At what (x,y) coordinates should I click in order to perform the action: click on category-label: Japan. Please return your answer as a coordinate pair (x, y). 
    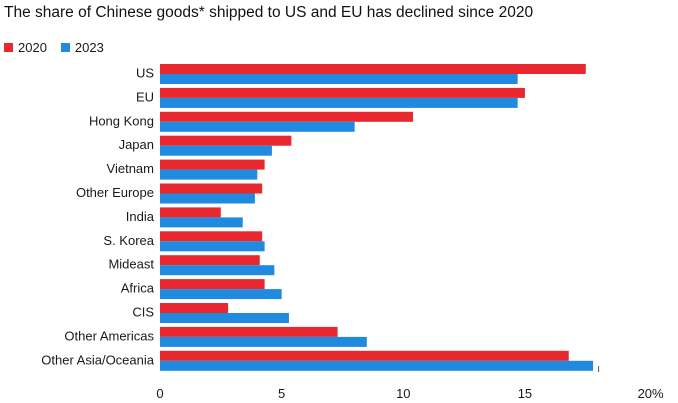
    Looking at the image, I should click on (136, 144).